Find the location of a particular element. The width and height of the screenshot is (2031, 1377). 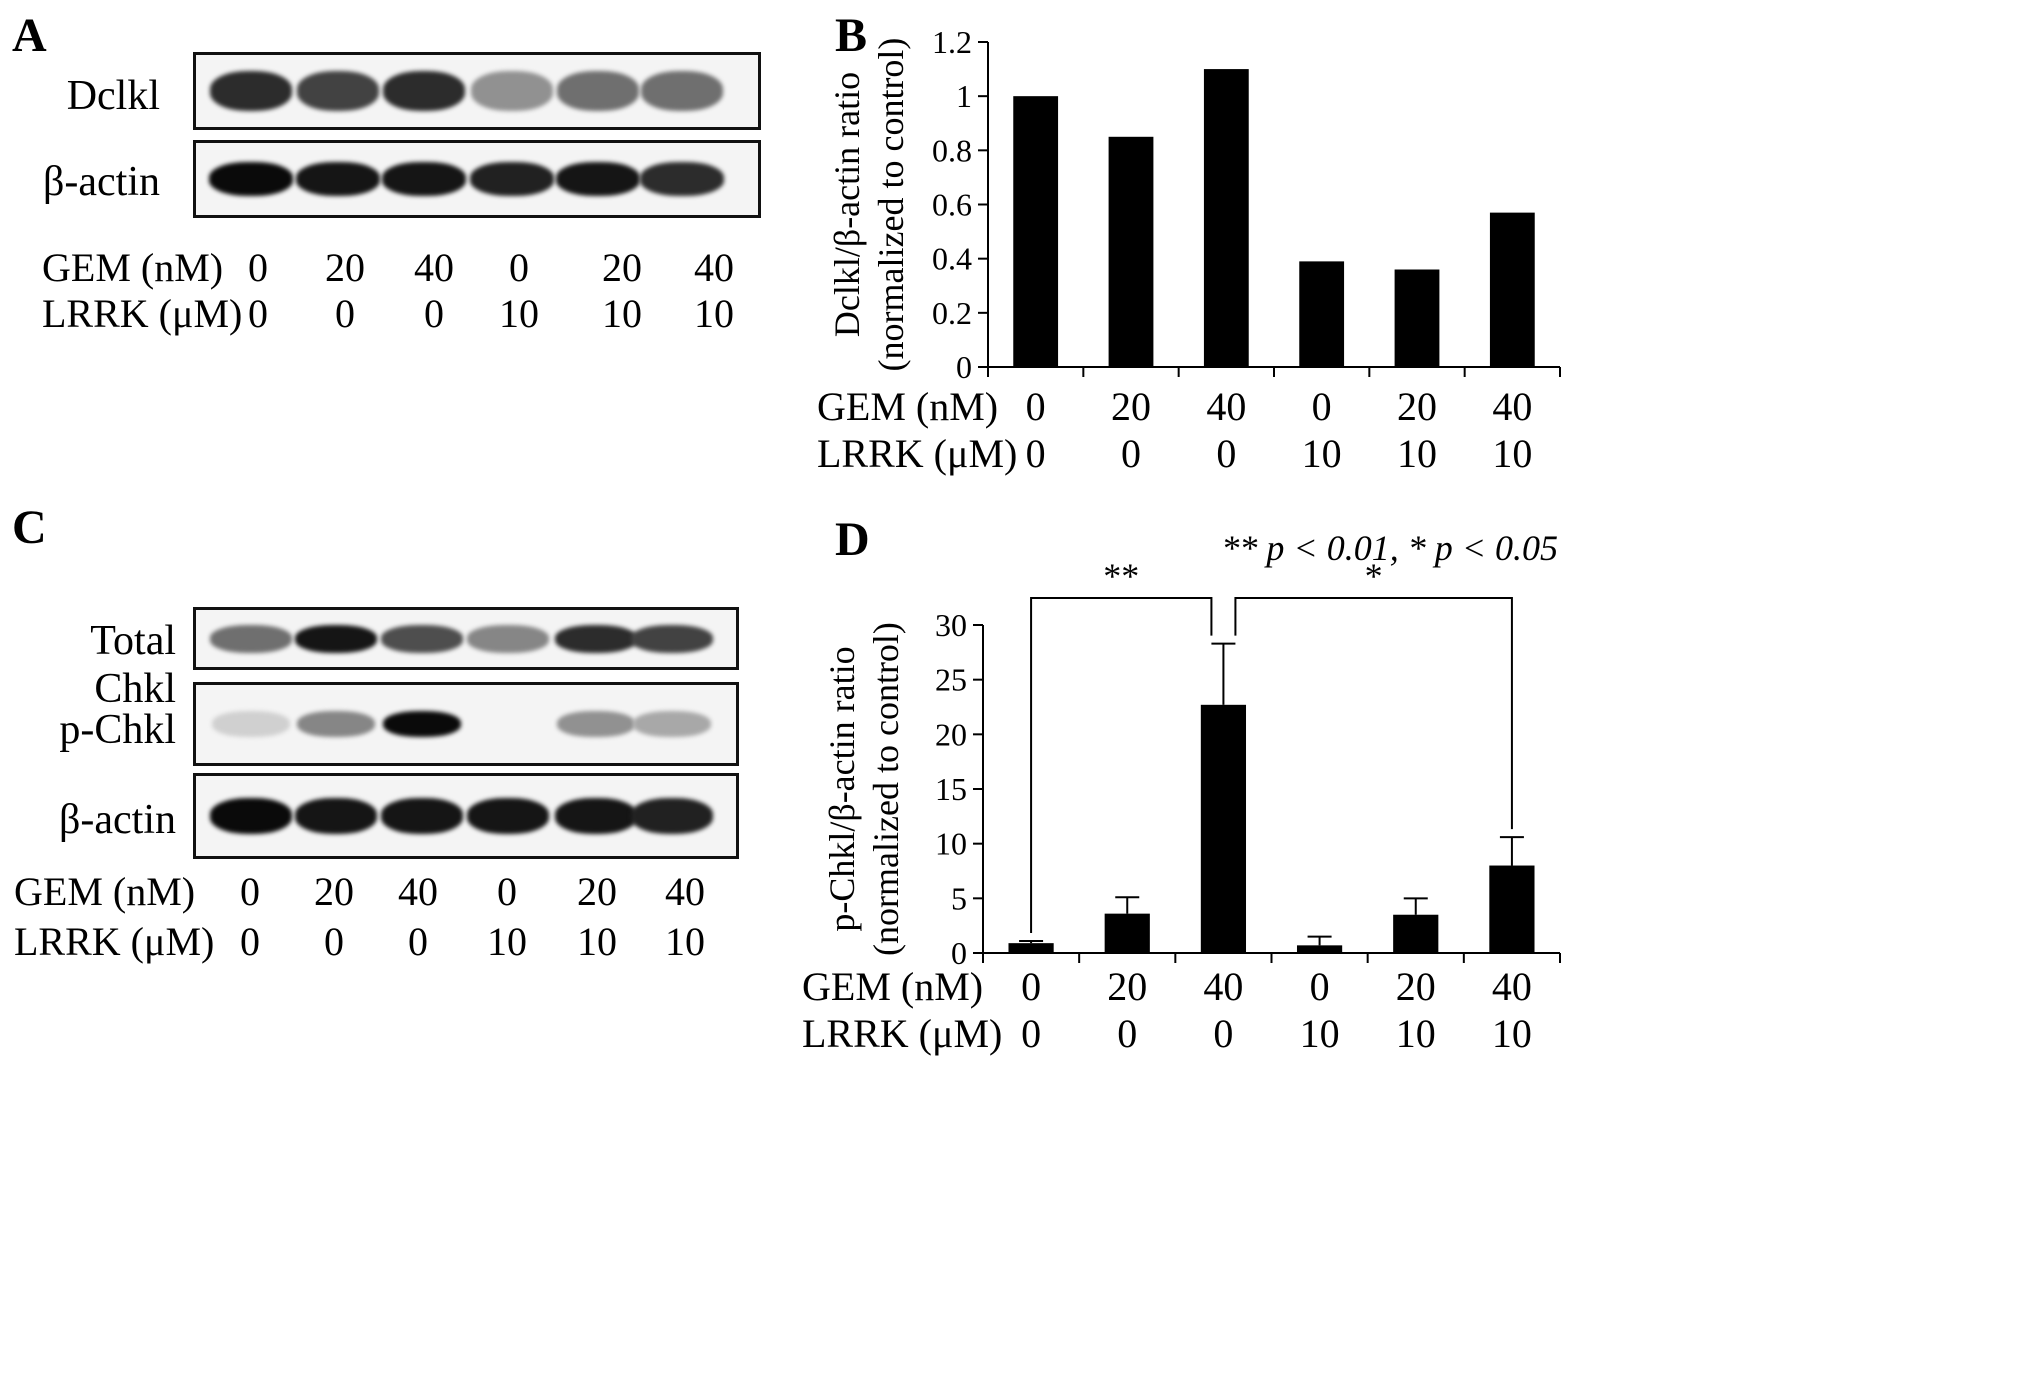

y-tick-label: 0 is located at coordinates (964, 367).